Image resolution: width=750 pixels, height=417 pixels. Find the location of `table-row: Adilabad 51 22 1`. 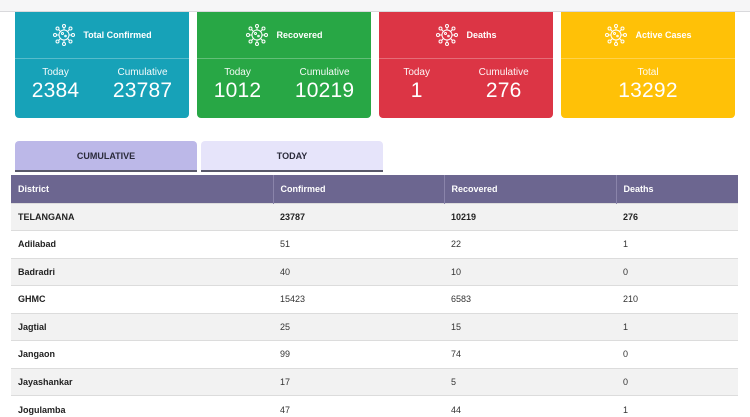

table-row: Adilabad 51 22 1 is located at coordinates (374, 244).